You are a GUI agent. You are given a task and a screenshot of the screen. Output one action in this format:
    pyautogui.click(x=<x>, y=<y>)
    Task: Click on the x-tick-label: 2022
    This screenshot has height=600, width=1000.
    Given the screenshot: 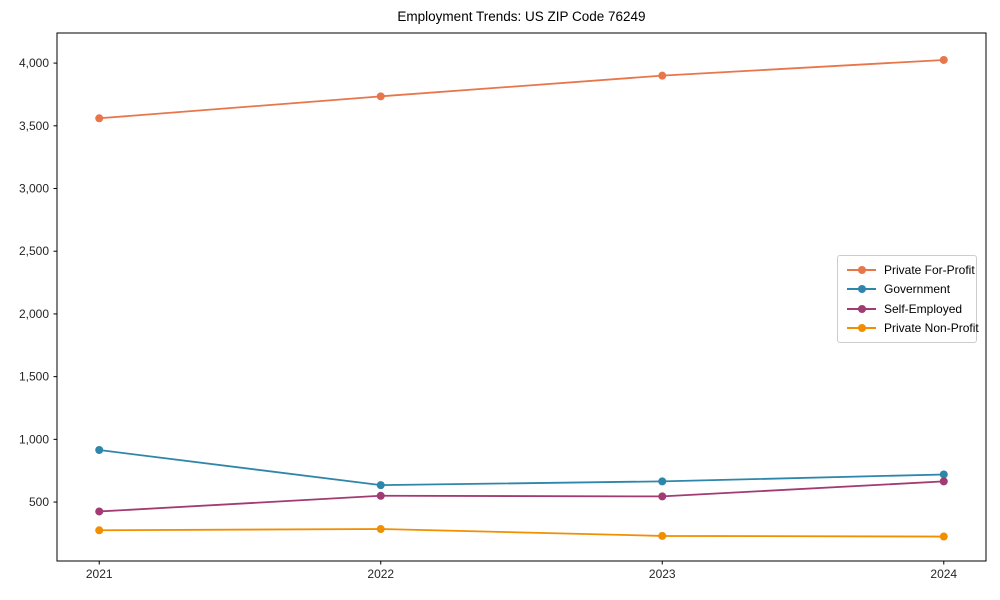 What is the action you would take?
    pyautogui.click(x=380, y=574)
    